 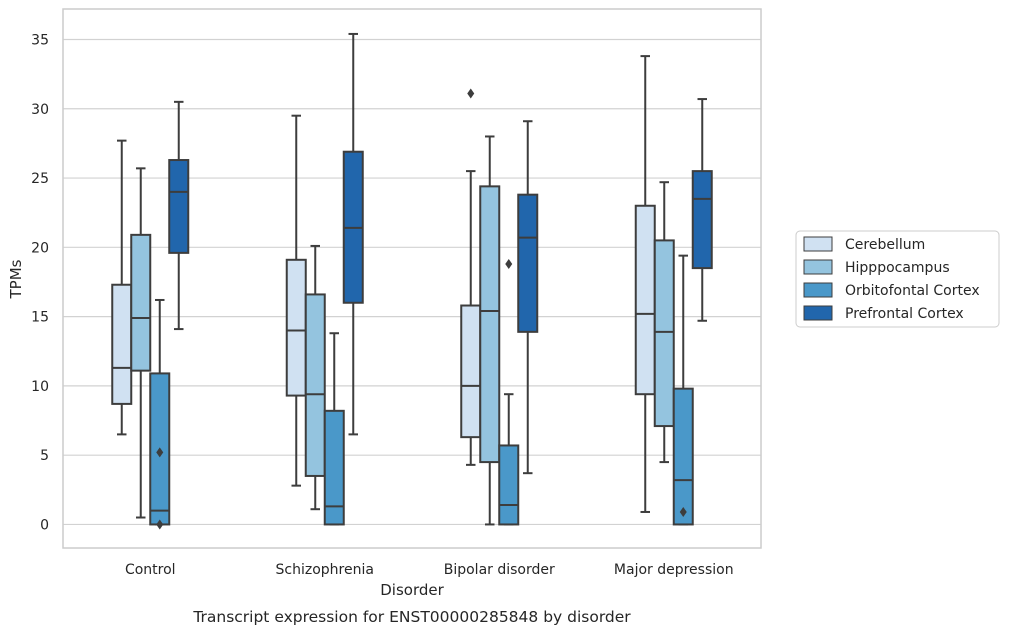 What do you see at coordinates (412, 590) in the screenshot?
I see `x-axis-label: Disorder` at bounding box center [412, 590].